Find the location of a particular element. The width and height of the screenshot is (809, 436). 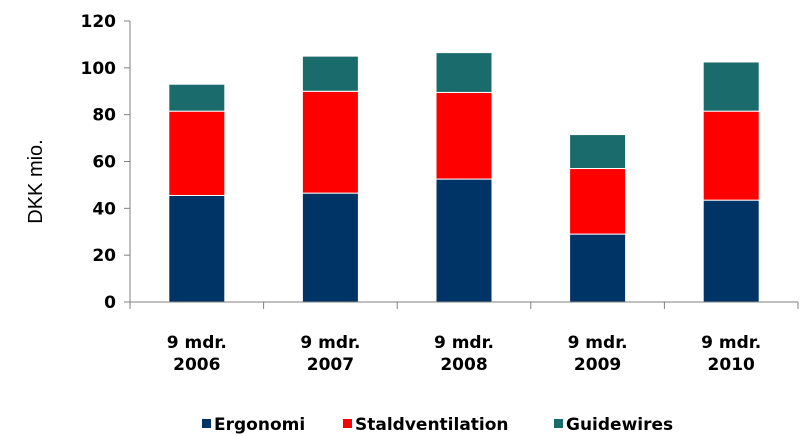

legend: Ergonomi Staldventilation Guidewires is located at coordinates (437, 425).